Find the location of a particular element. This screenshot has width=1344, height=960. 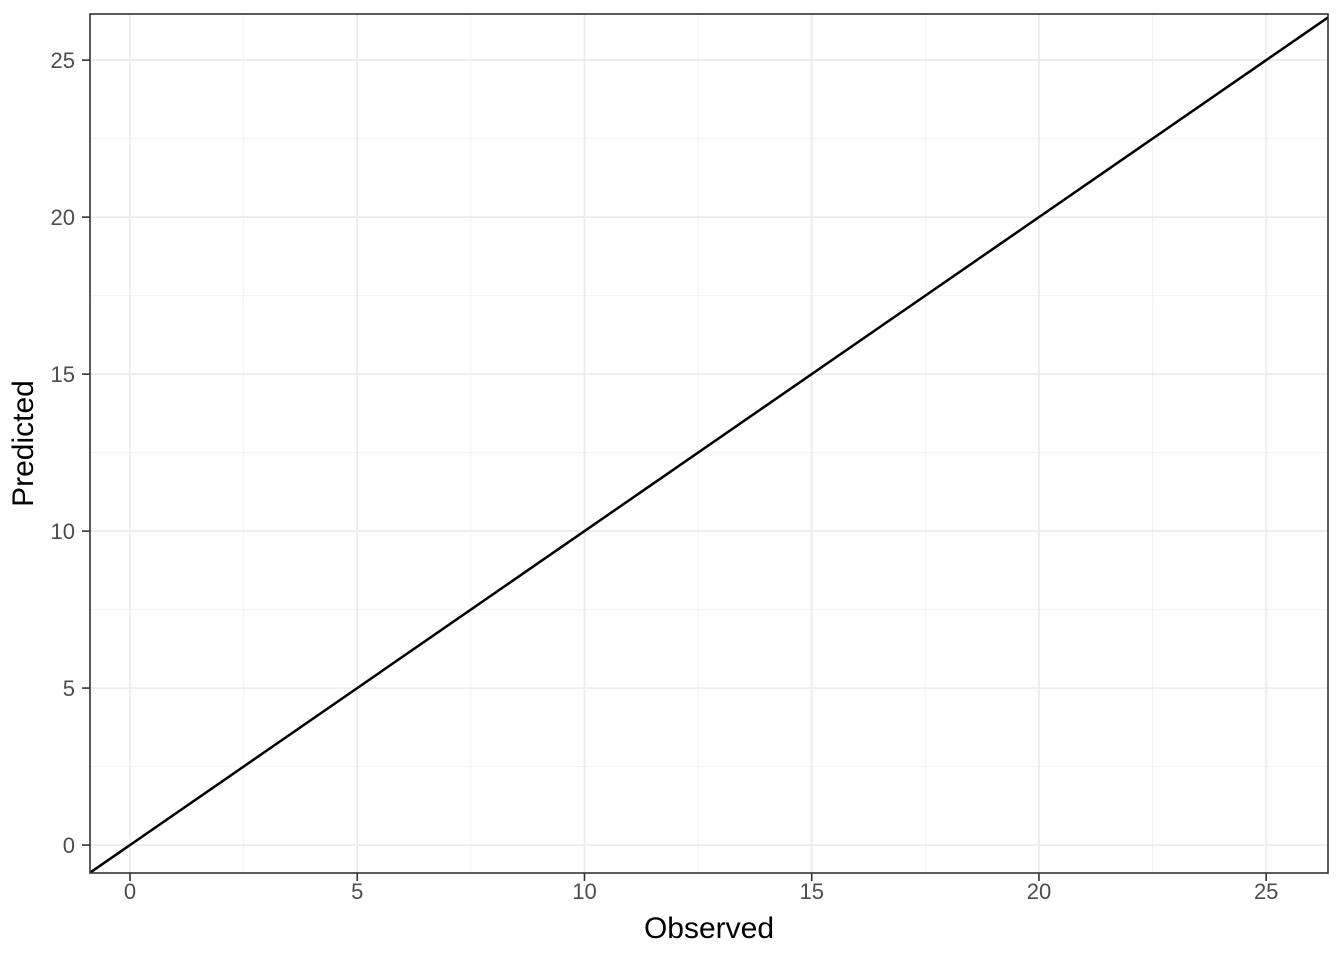

x-axis-title: Observed is located at coordinates (709, 928).